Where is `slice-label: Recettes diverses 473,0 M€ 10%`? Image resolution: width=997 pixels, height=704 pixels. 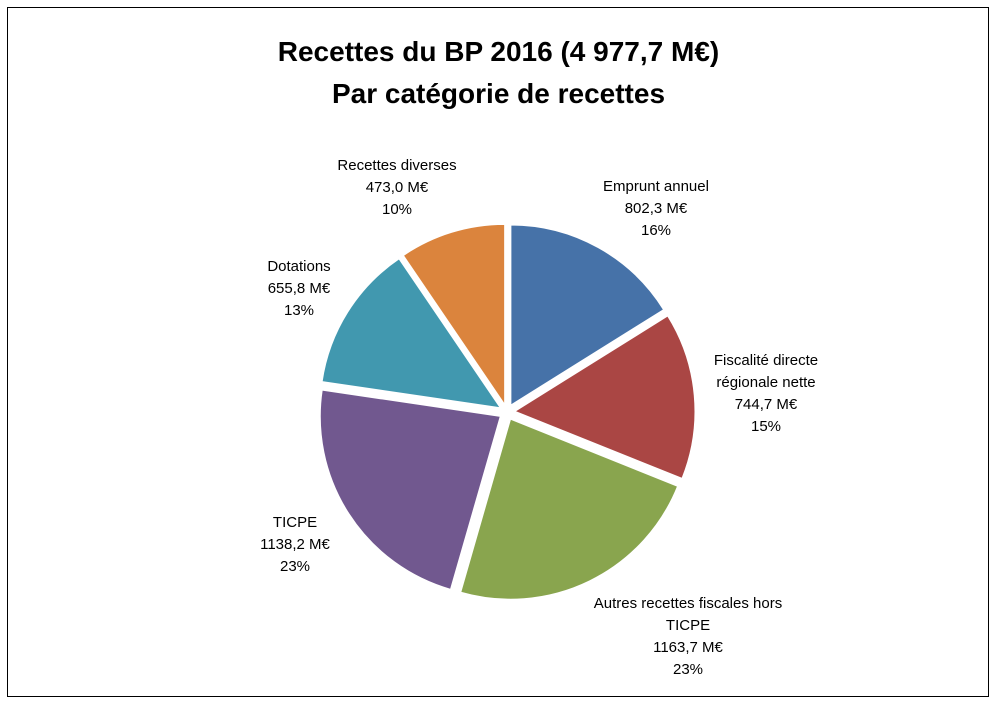
slice-label: Recettes diverses 473,0 M€ 10% is located at coordinates (397, 188).